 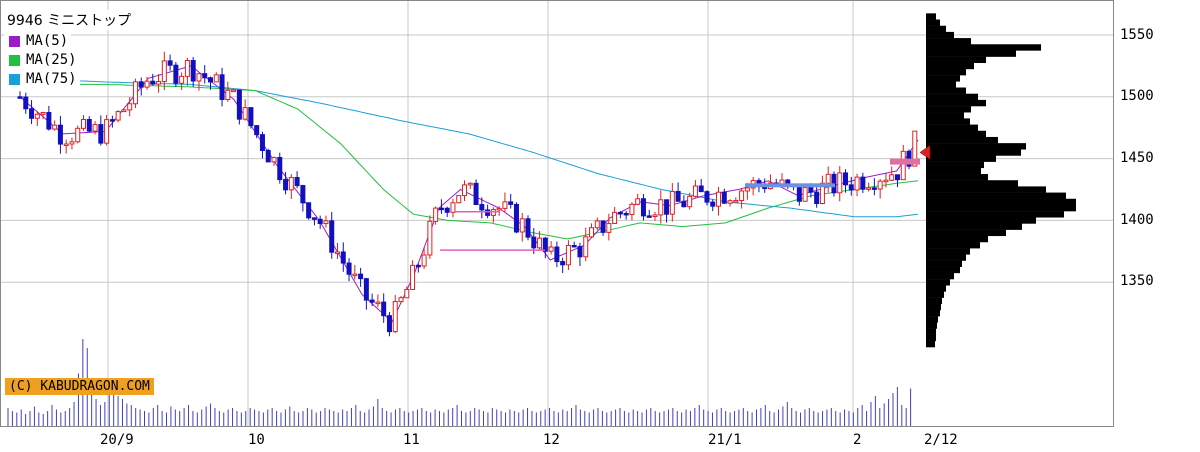 What do you see at coordinates (14, 41) in the screenshot?
I see `legend-swatch-ma5` at bounding box center [14, 41].